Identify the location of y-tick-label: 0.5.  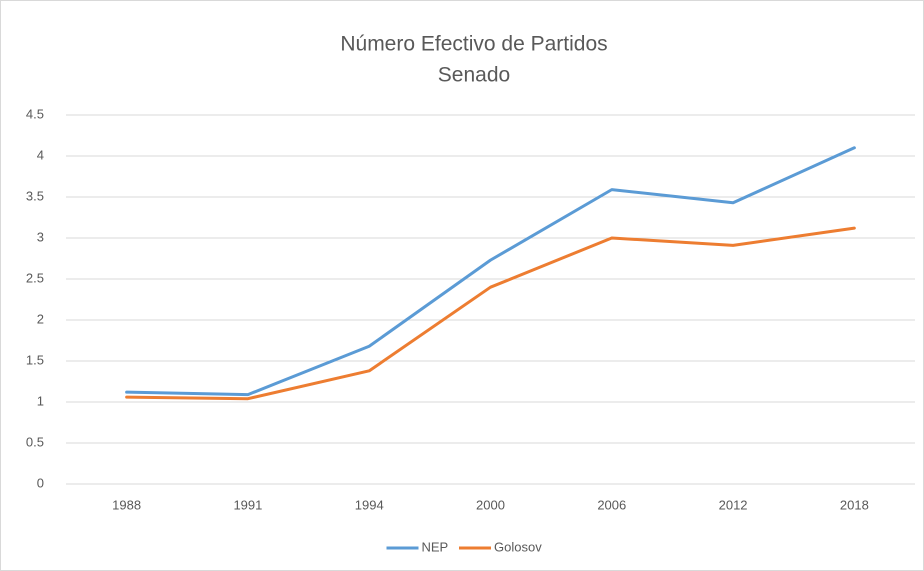
(35, 441).